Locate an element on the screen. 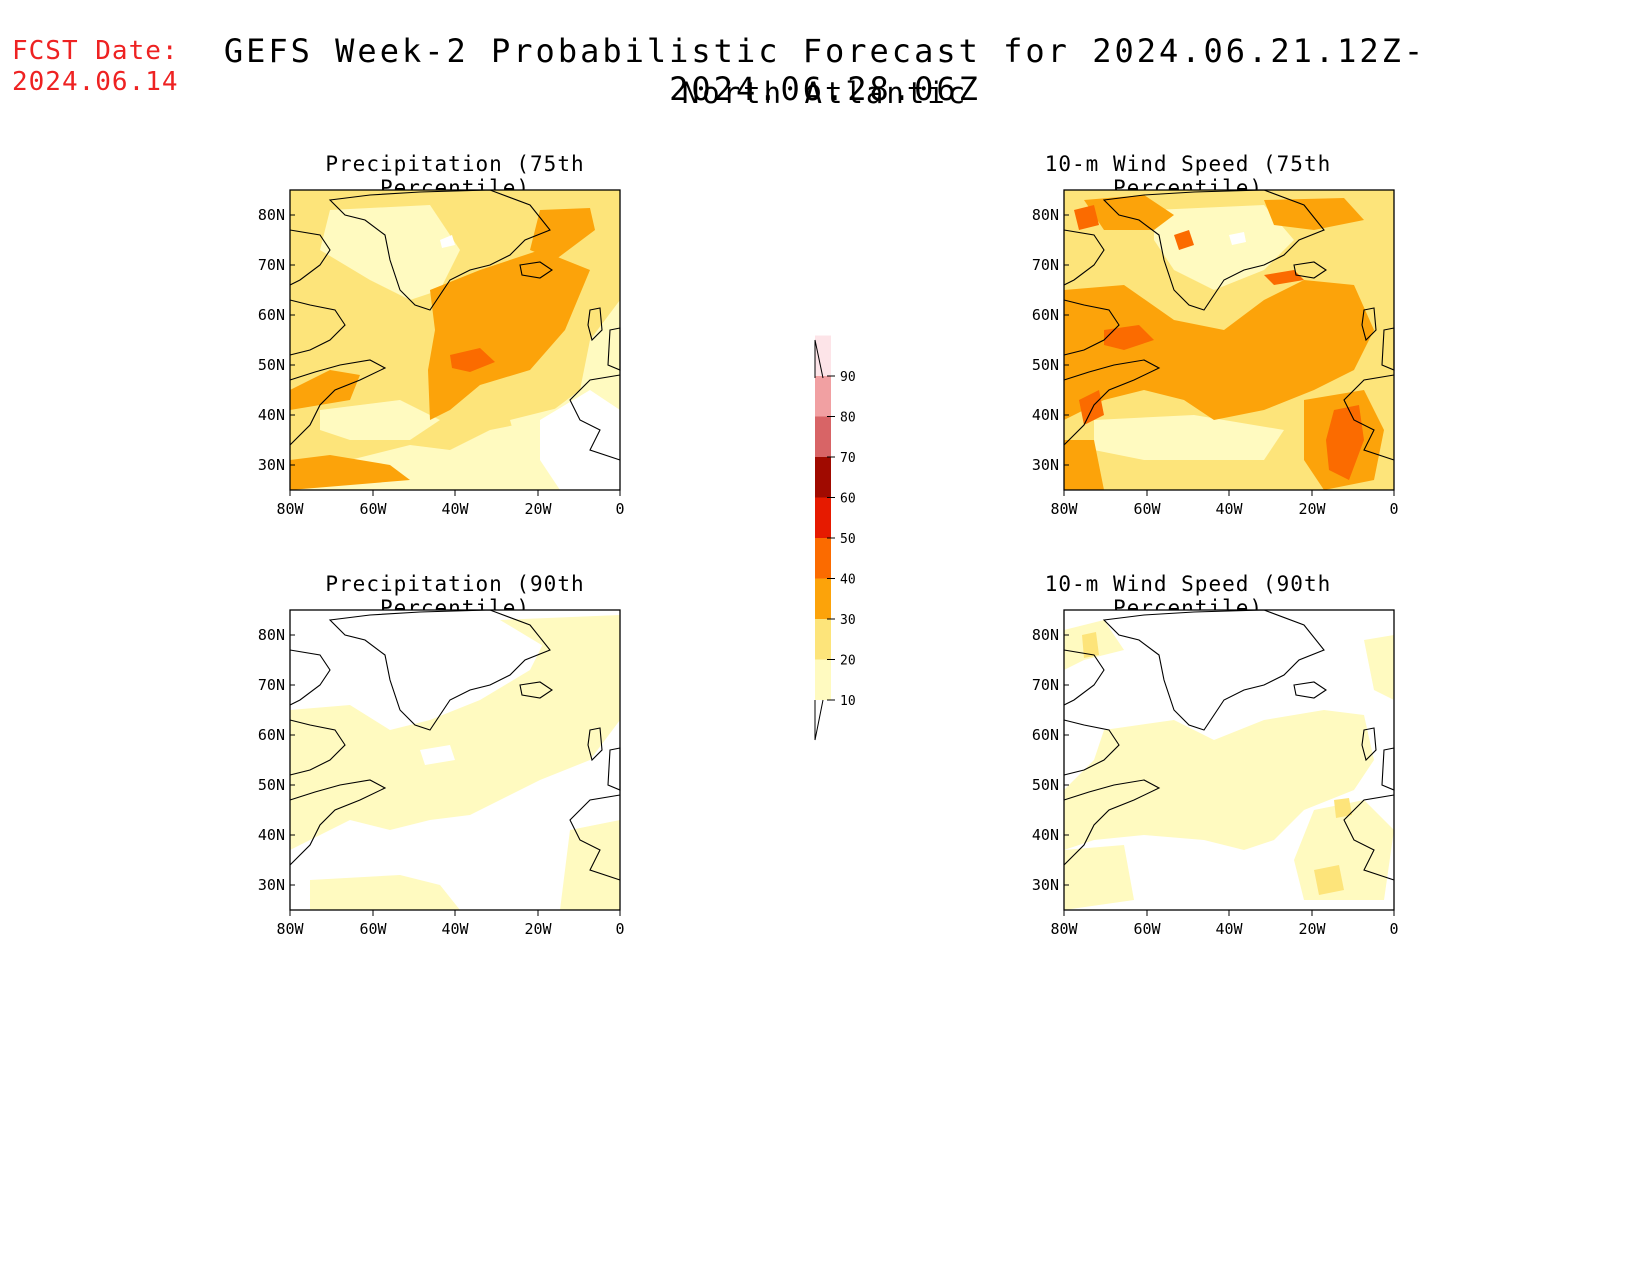 The width and height of the screenshot is (1650, 1275). colorbar-label: 80 is located at coordinates (848, 418).